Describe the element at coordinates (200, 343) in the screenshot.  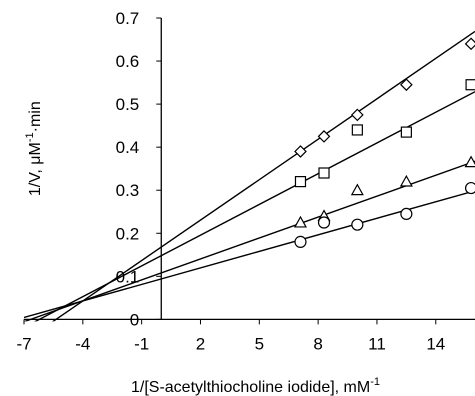
I see `x-tick-label: 2` at that location.